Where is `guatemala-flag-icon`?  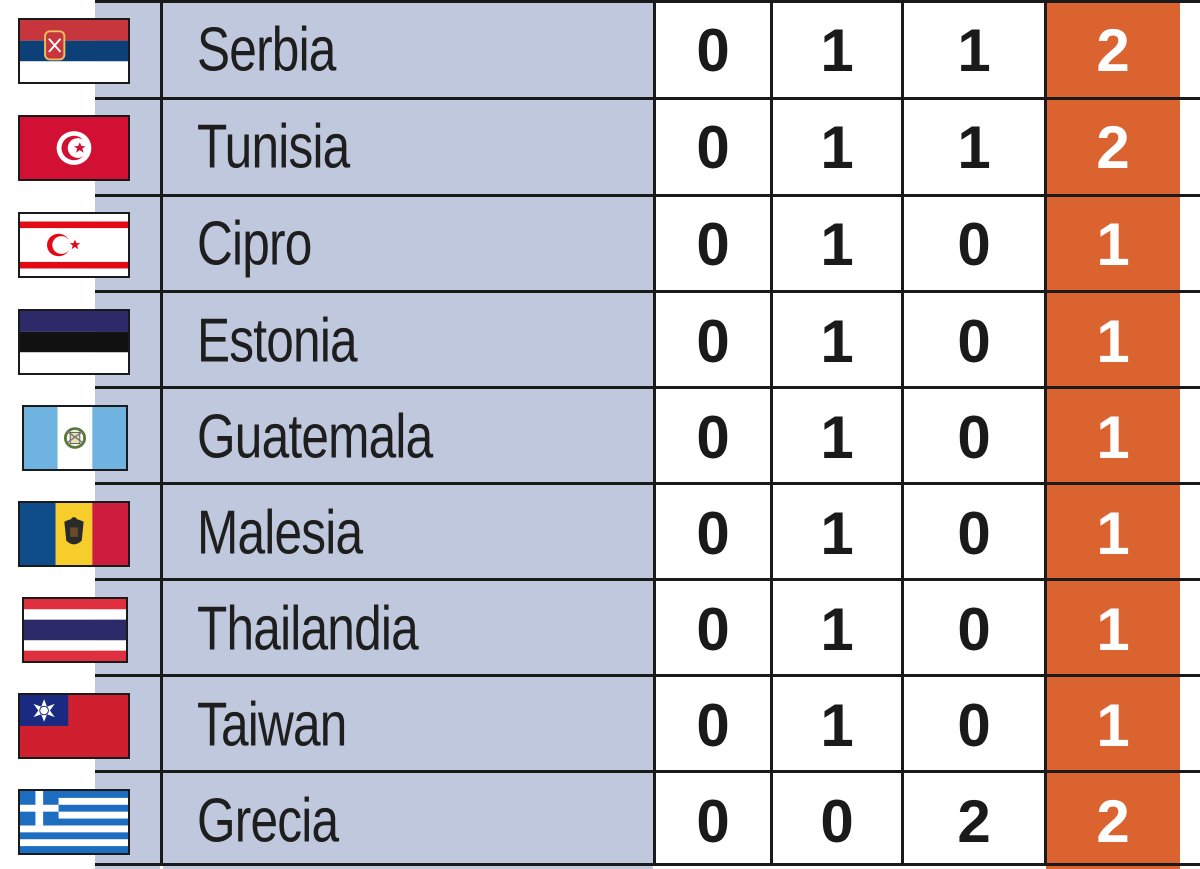
guatemala-flag-icon is located at coordinates (75, 438).